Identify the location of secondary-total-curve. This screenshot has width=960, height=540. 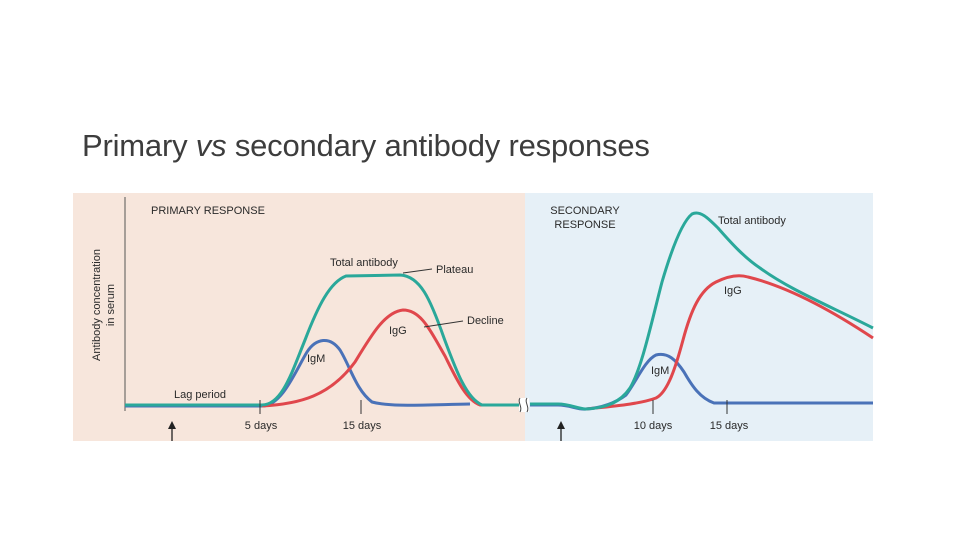
(702, 311).